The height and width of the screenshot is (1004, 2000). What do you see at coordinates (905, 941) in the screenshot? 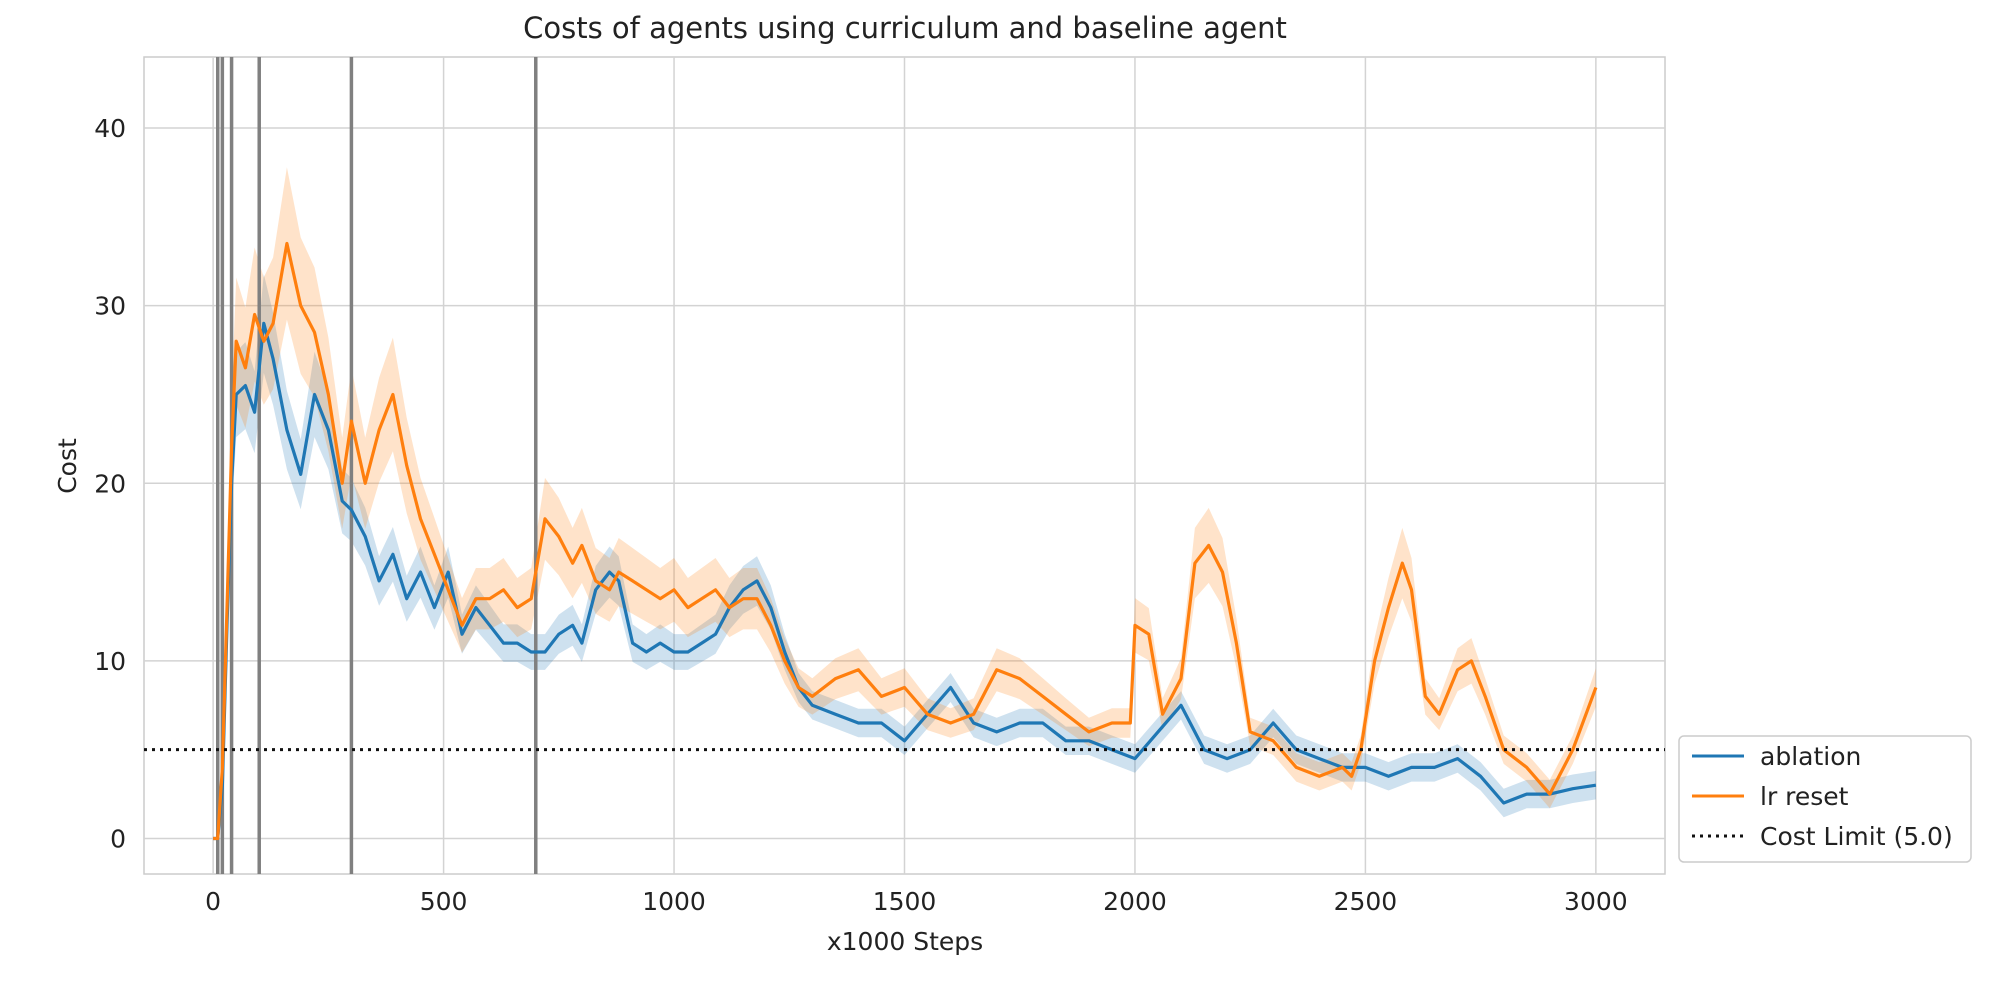
I see `x-axis-label: x1000 Steps` at bounding box center [905, 941].